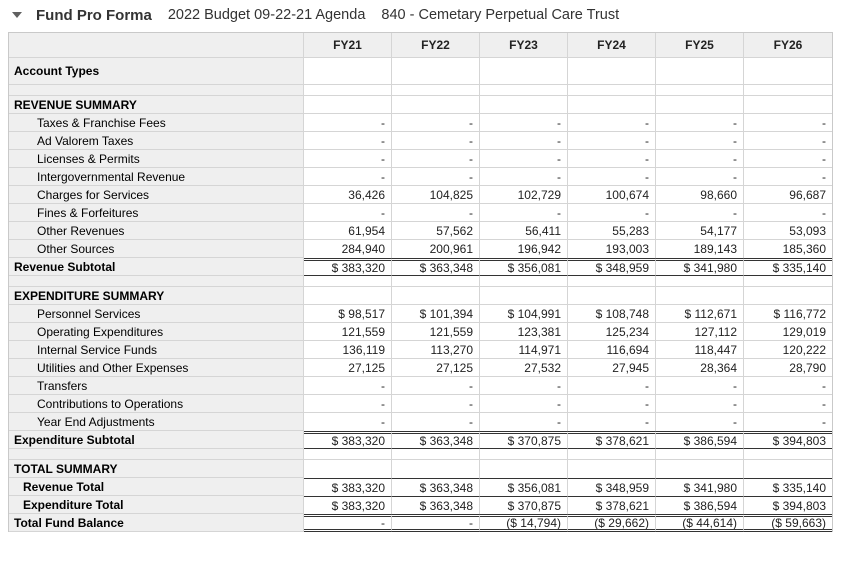 Image resolution: width=848 pixels, height=568 pixels. I want to click on cell-fy24: 125,234, so click(612, 332).